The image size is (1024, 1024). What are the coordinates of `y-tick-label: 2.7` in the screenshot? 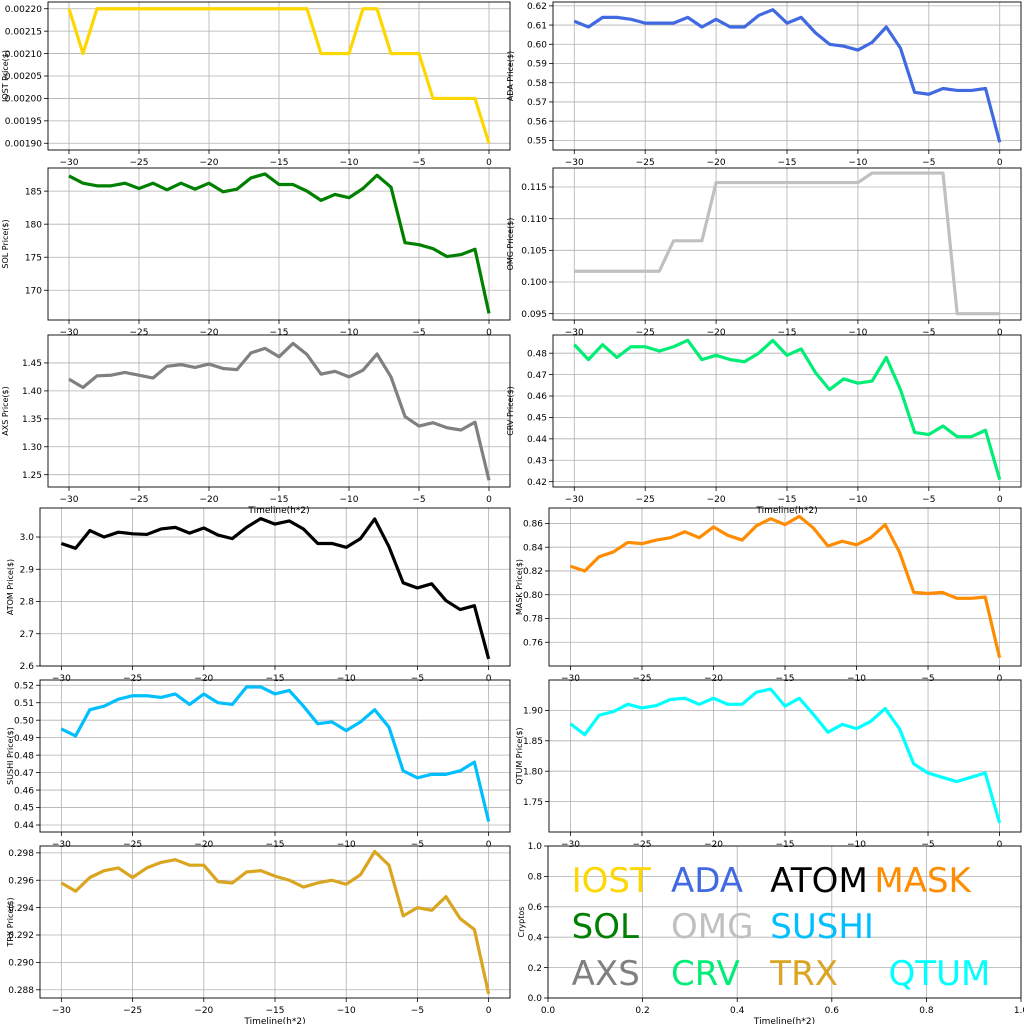 It's located at (27, 635).